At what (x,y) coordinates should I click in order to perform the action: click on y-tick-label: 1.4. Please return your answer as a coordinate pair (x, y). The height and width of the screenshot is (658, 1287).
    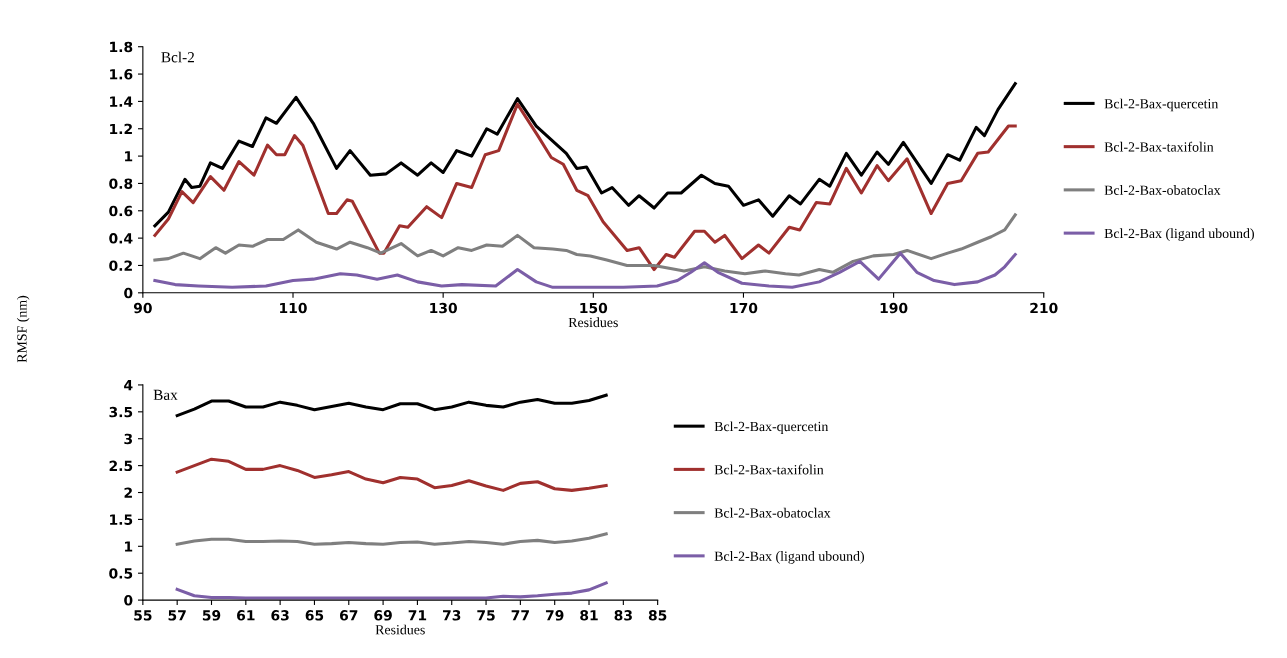
    Looking at the image, I should click on (121, 101).